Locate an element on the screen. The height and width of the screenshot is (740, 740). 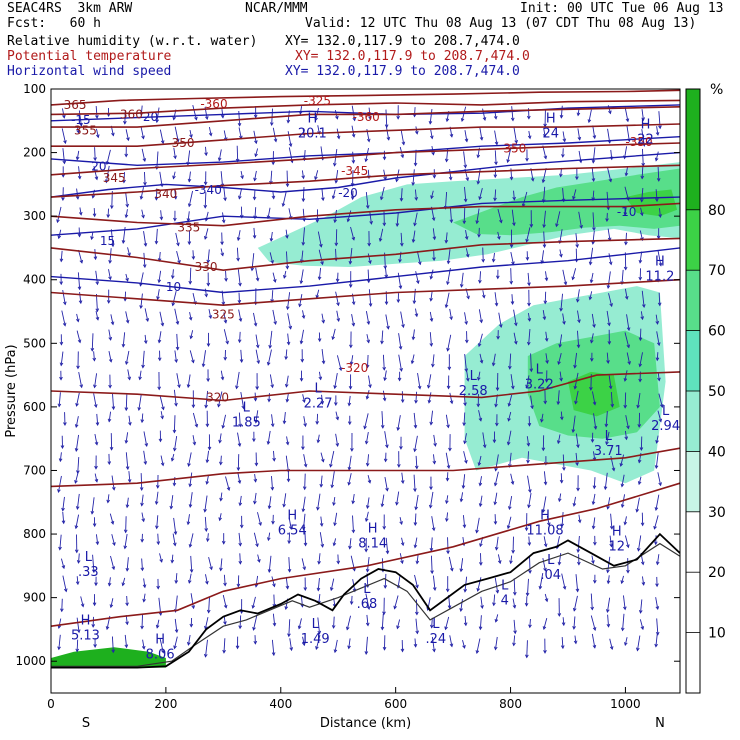
theta-contour-label-4: 345 is located at coordinates (114, 178).